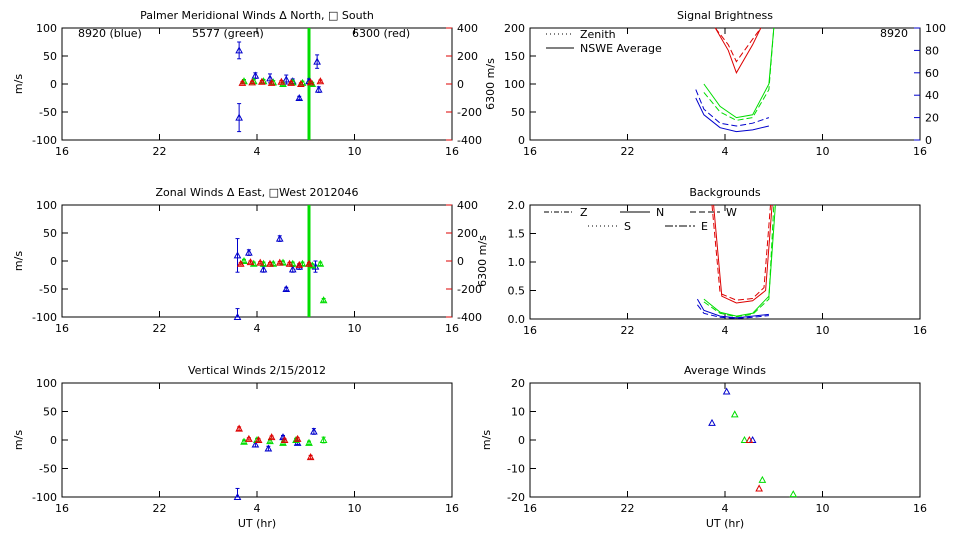 This screenshot has height=544, width=960. What do you see at coordinates (517, 319) in the screenshot?
I see `y-tick-label: 0.0` at bounding box center [517, 319].